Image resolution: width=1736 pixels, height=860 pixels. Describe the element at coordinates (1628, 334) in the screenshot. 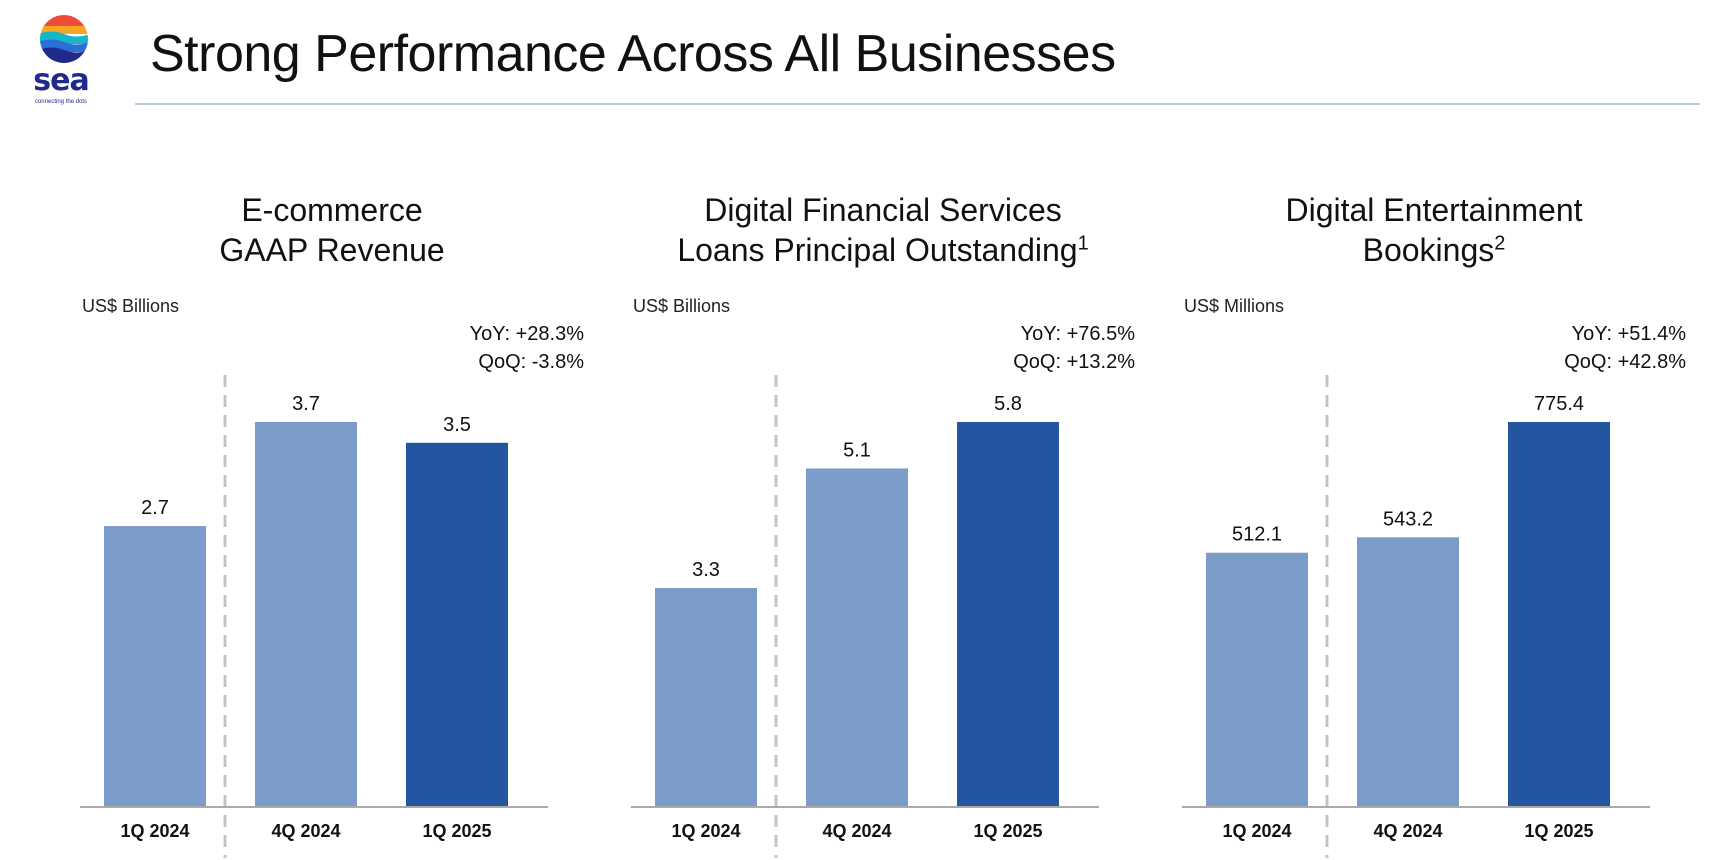

I see `yoy-label: YoY: +51.4%` at that location.